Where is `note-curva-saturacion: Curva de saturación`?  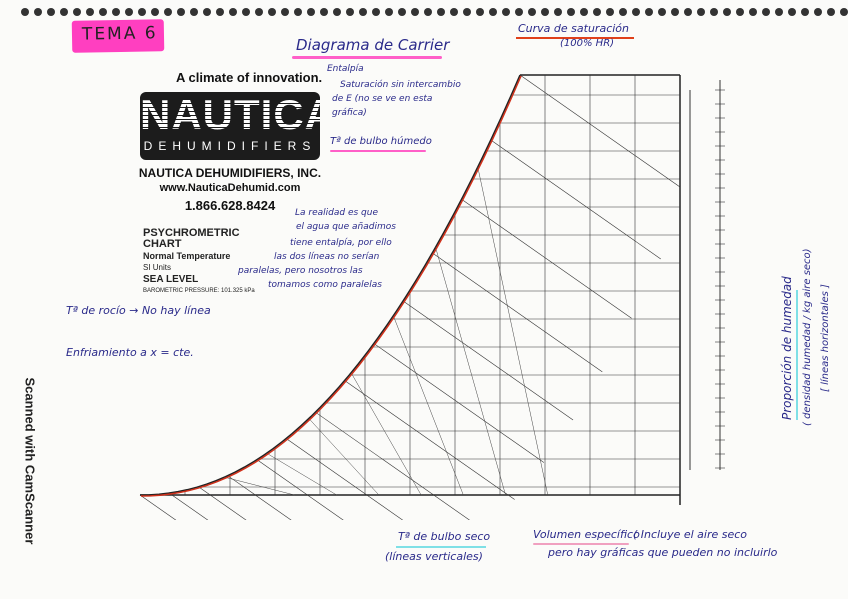
note-curva-saturacion: Curva de saturación is located at coordinates (573, 28).